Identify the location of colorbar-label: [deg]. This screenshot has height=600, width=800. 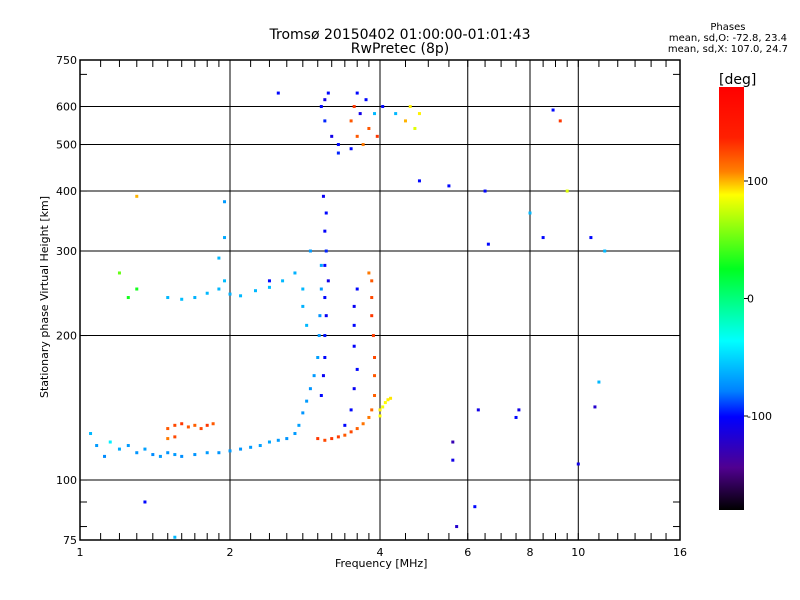
(737, 80).